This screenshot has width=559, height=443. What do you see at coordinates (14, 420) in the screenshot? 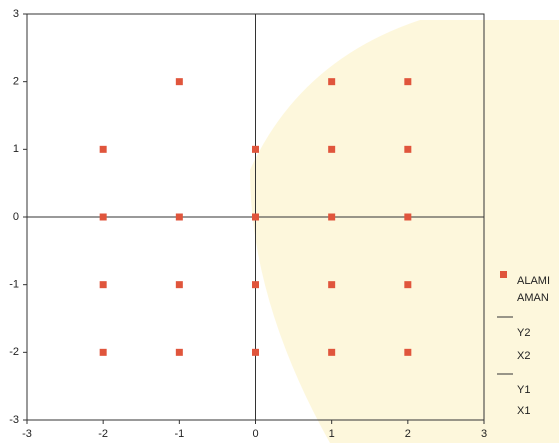
I see `y-tick-label: -3` at bounding box center [14, 420].